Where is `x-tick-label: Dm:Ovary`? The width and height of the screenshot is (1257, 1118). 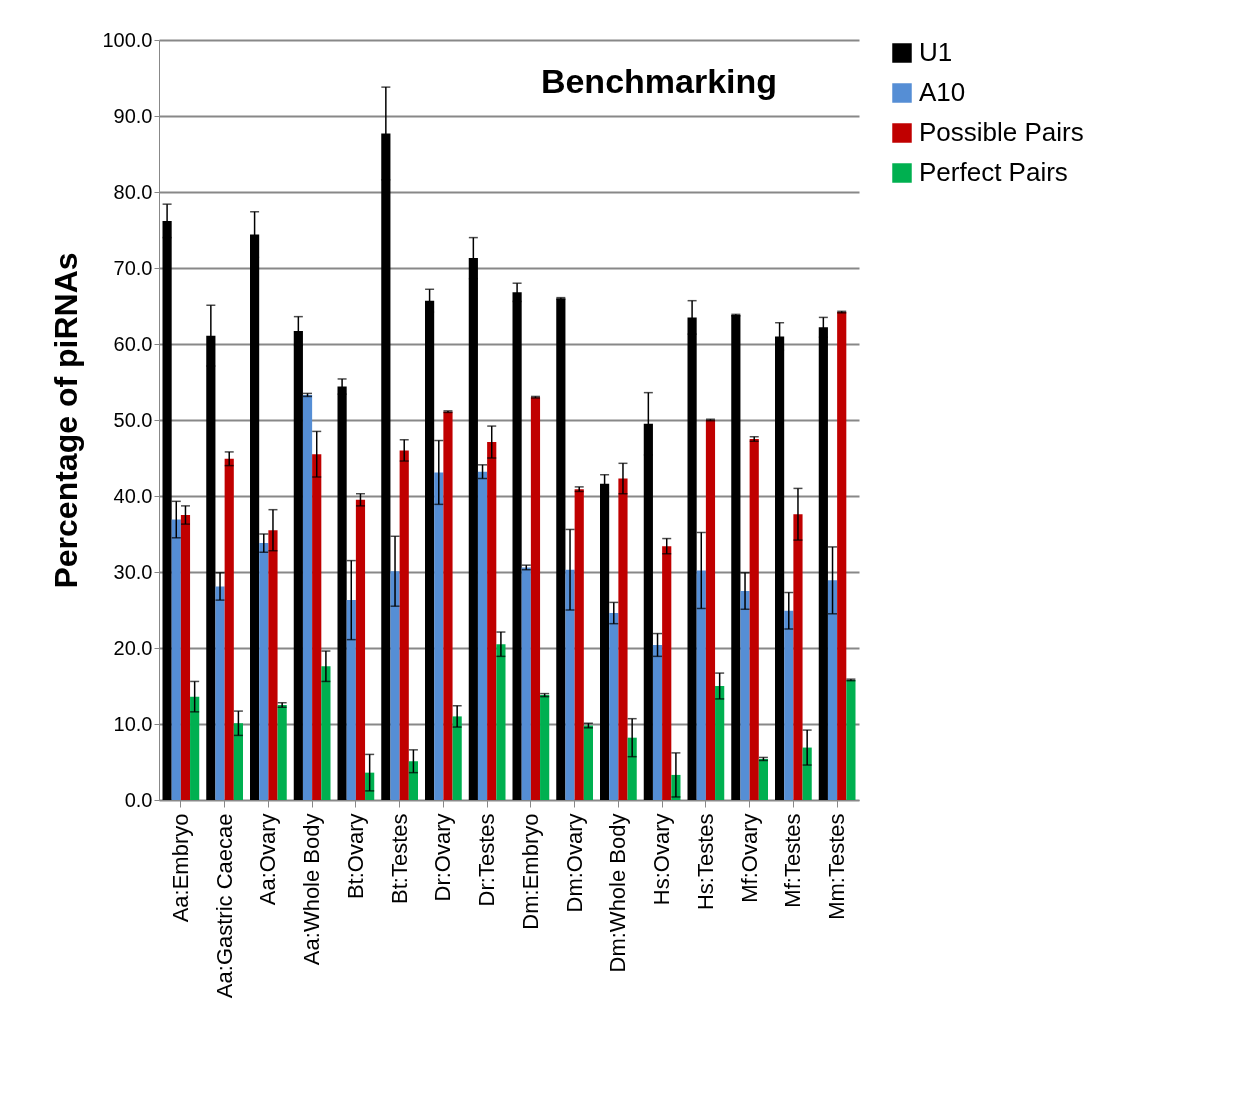 x-tick-label: Dm:Ovary is located at coordinates (574, 863).